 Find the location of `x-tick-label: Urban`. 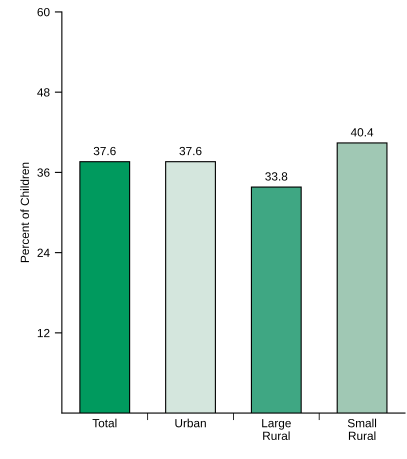

x-tick-label: Urban is located at coordinates (190, 423).